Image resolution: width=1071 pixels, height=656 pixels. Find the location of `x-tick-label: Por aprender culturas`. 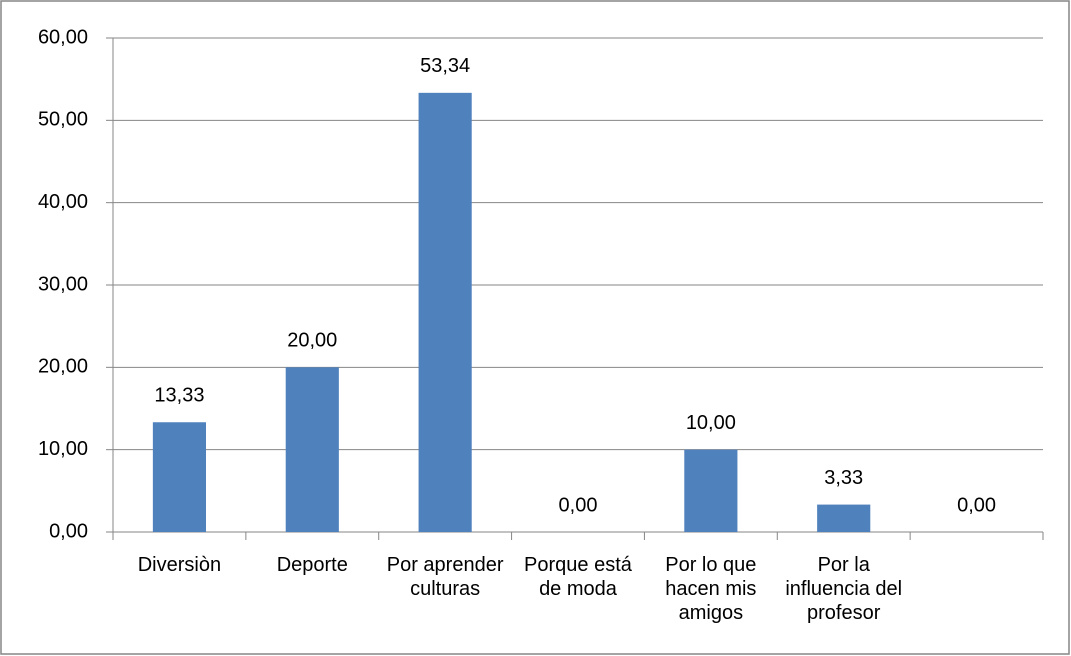

x-tick-label: Por aprender culturas is located at coordinates (445, 577).